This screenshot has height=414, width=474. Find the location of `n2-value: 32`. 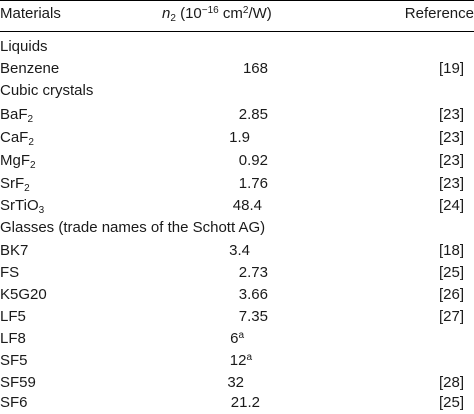

n2-value: 32 is located at coordinates (235, 382).